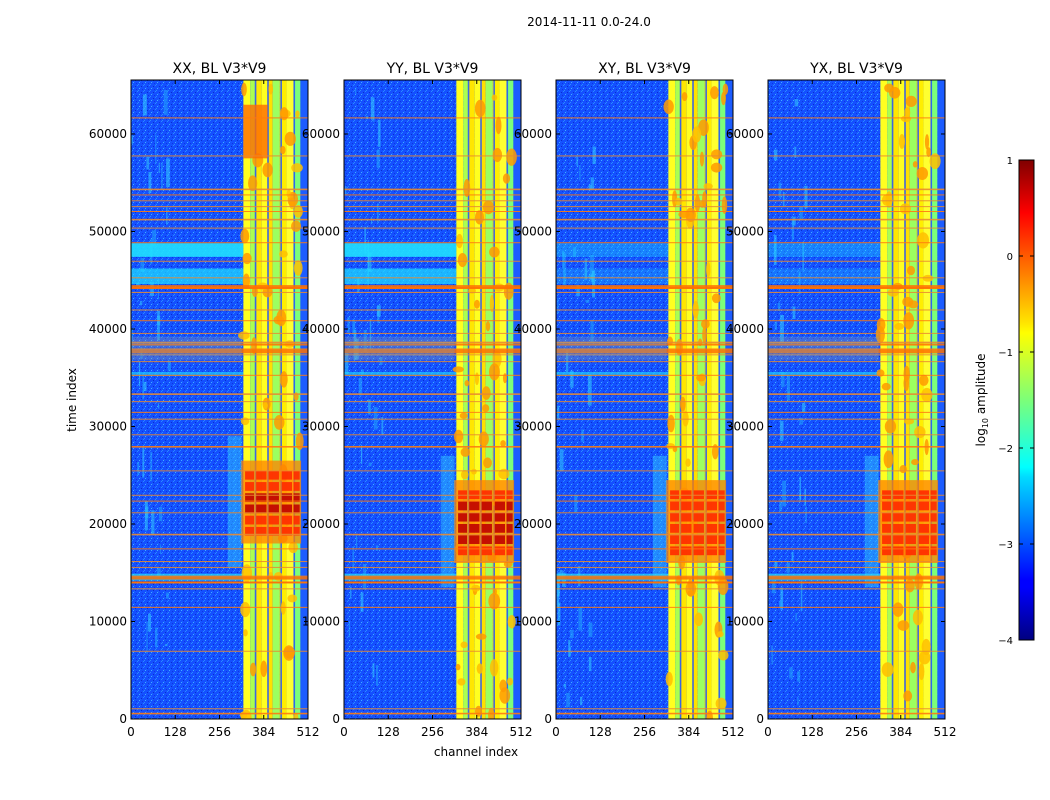 The width and height of the screenshot is (1050, 800). Describe the element at coordinates (432, 399) in the screenshot. I see `panel-yy-image` at that location.